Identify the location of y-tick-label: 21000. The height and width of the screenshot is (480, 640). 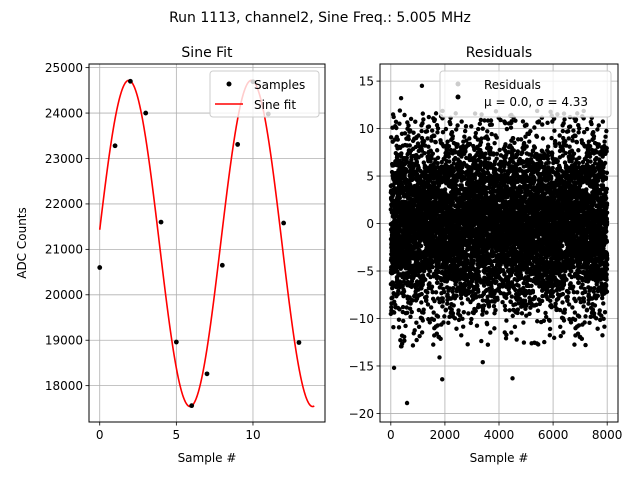
(64, 250).